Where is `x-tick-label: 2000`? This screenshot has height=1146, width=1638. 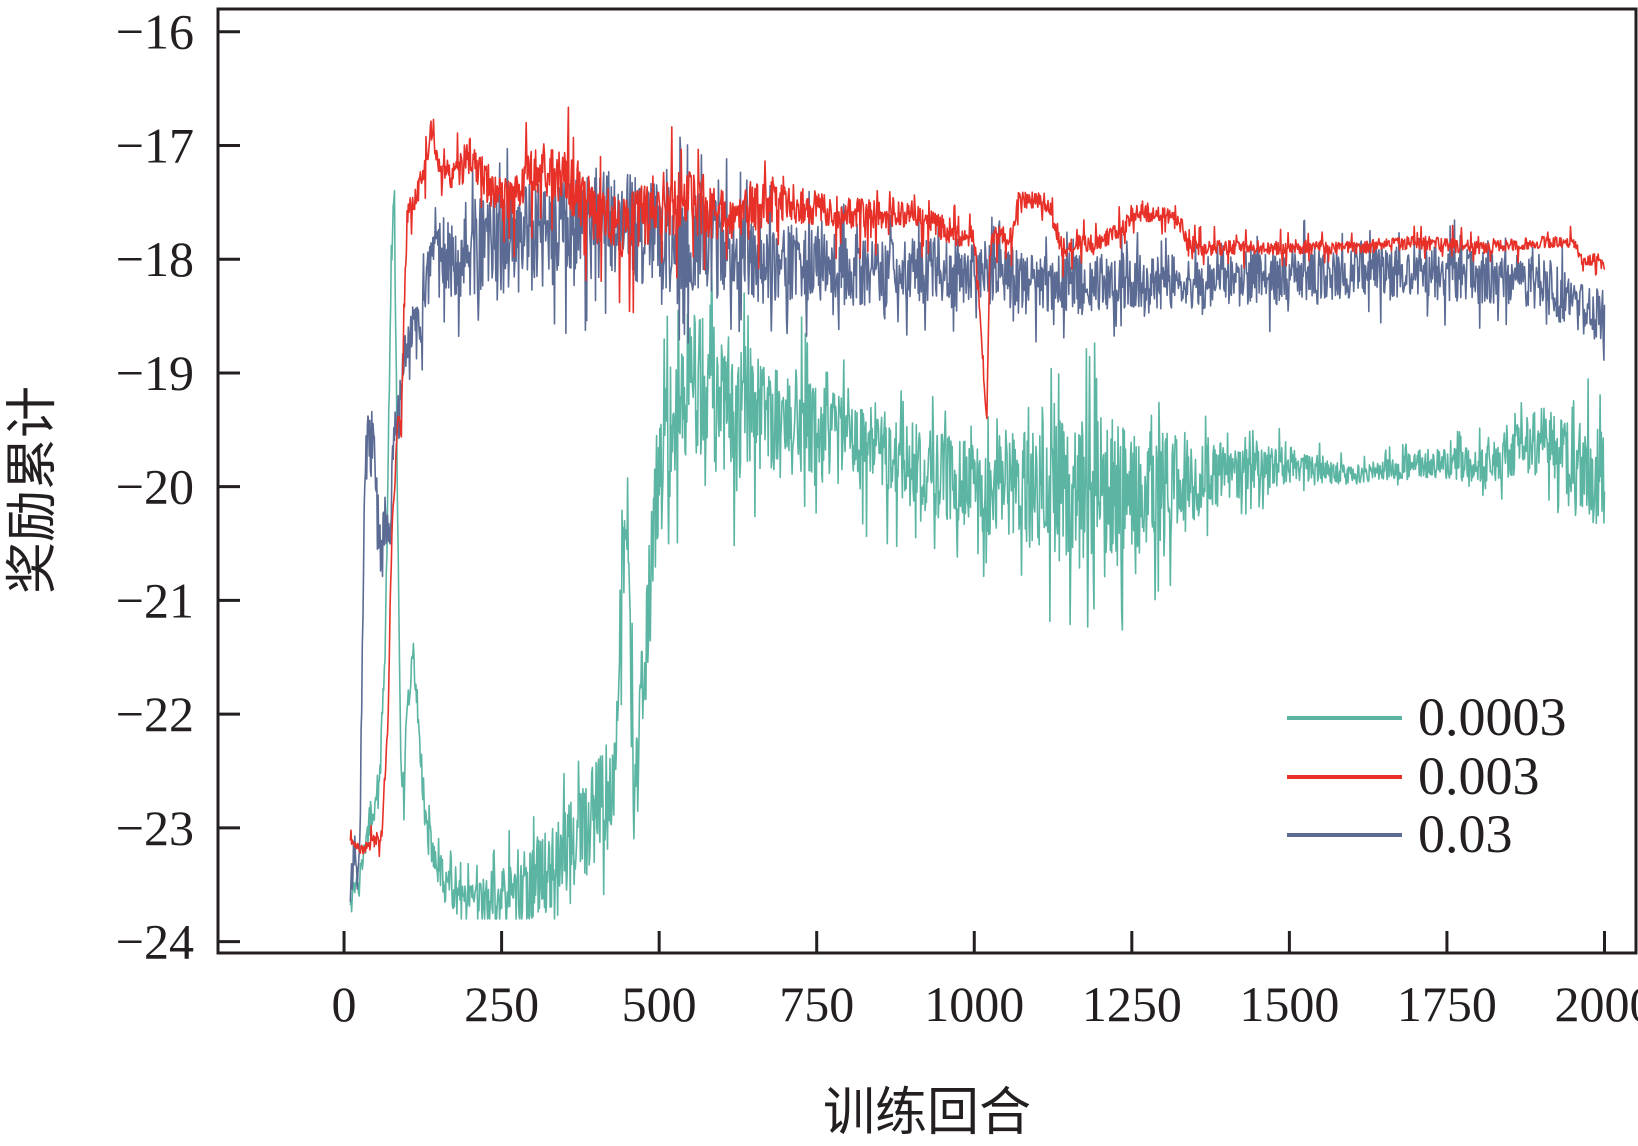
x-tick-label: 2000 is located at coordinates (1596, 1004).